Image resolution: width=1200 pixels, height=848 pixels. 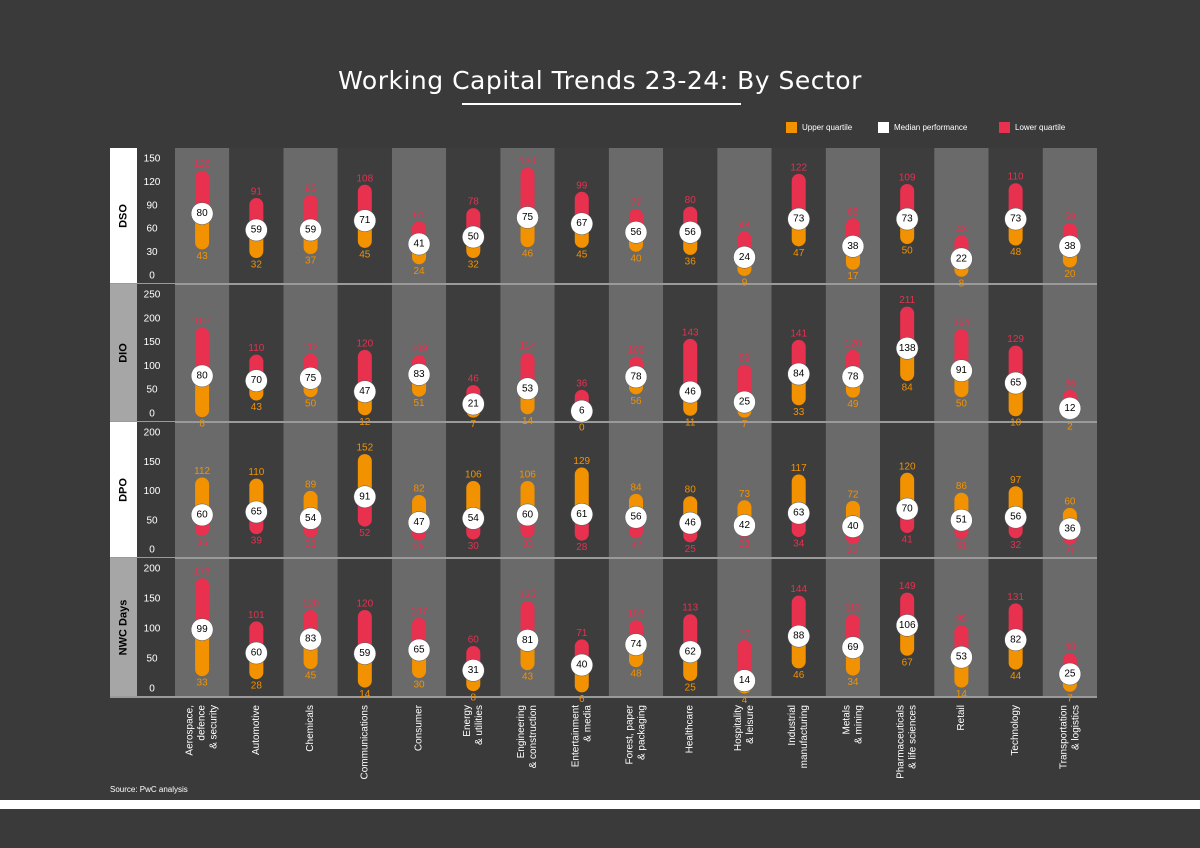 What do you see at coordinates (202, 723) in the screenshot?
I see `category-label: defence` at bounding box center [202, 723].